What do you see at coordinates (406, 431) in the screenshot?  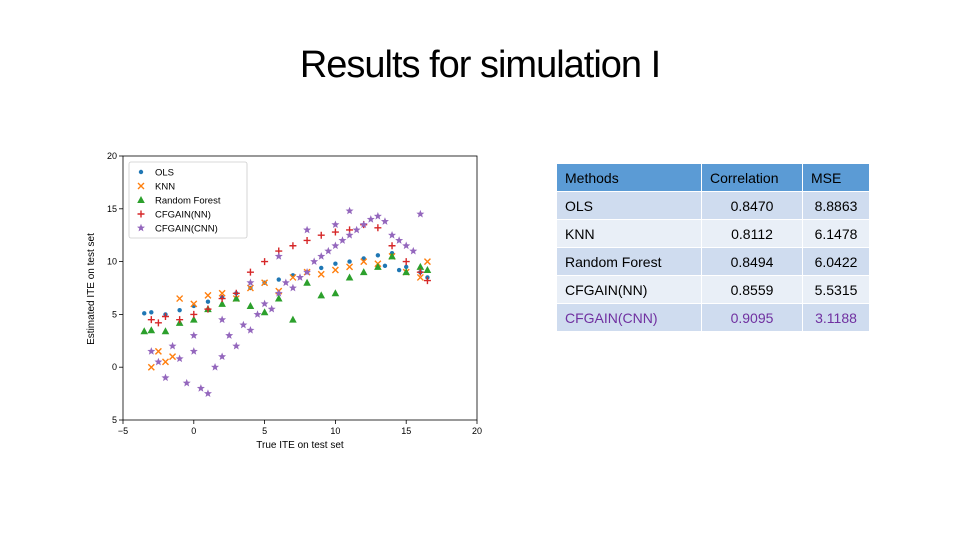 I see `x-tick-label: 15` at bounding box center [406, 431].